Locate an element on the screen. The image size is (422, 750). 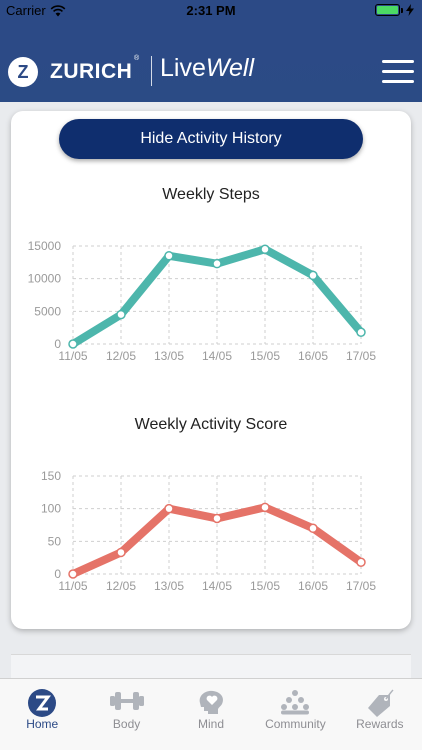
brand-divider is located at coordinates (151, 71).